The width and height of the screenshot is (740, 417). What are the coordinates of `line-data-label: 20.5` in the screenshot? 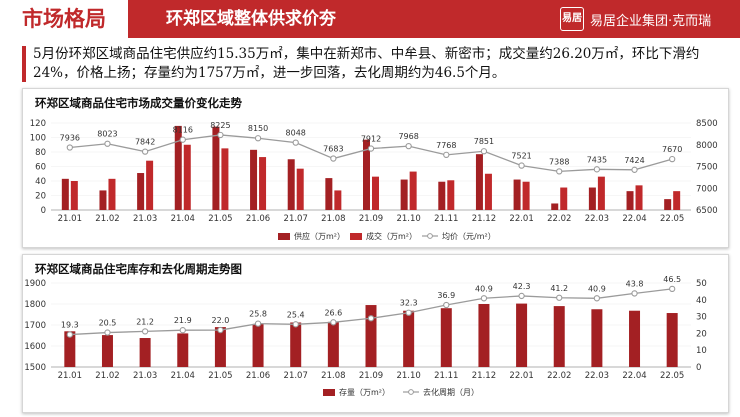 It's located at (108, 323).